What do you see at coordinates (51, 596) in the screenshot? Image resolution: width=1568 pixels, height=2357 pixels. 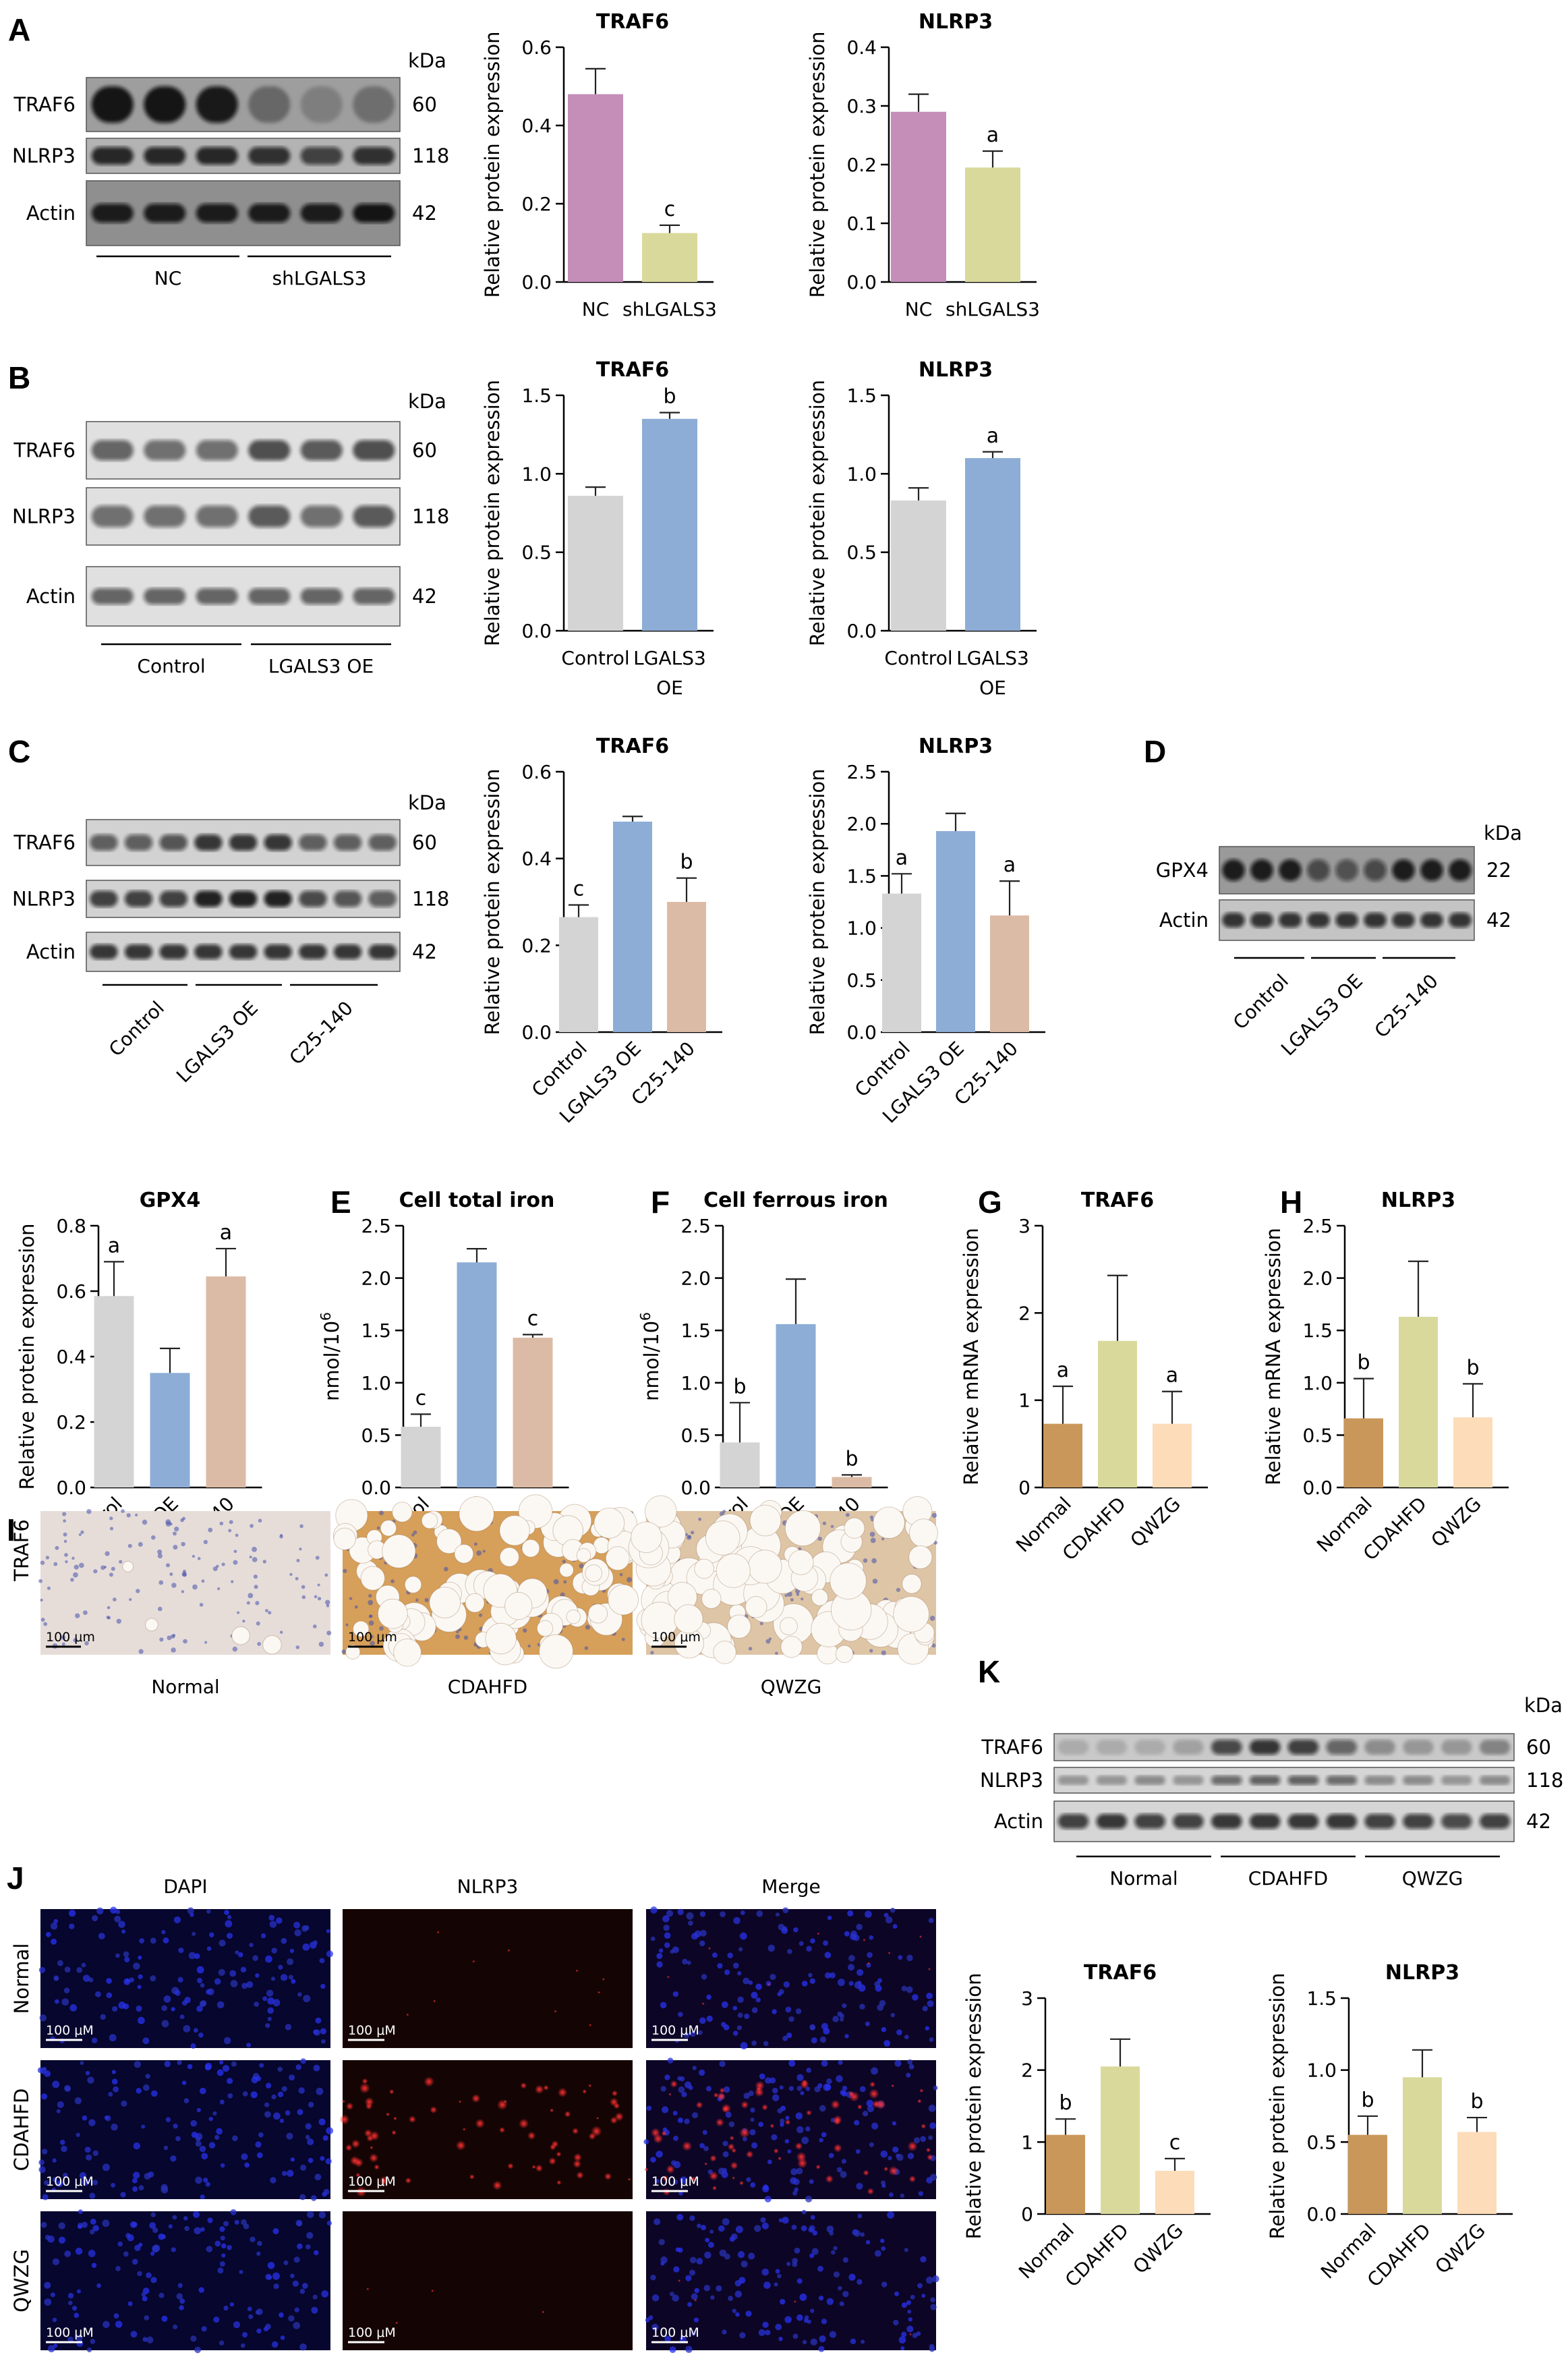 I see `blot-row-label: Actin` at bounding box center [51, 596].